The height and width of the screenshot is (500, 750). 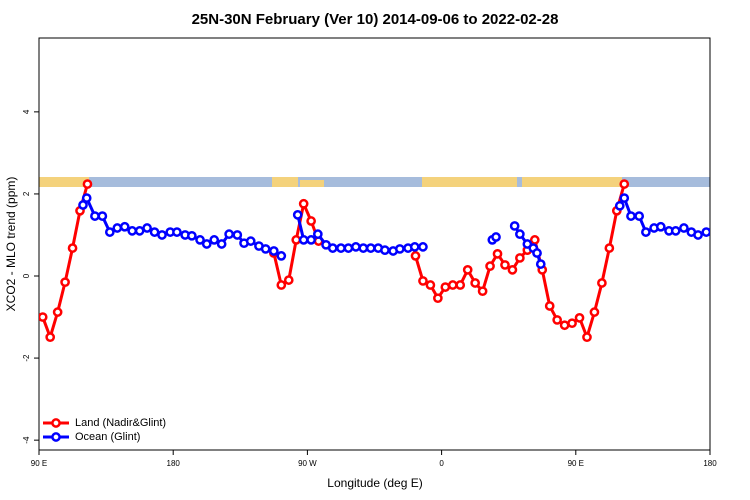 I want to click on legend-label: Ocean (Glint), so click(x=107, y=437).